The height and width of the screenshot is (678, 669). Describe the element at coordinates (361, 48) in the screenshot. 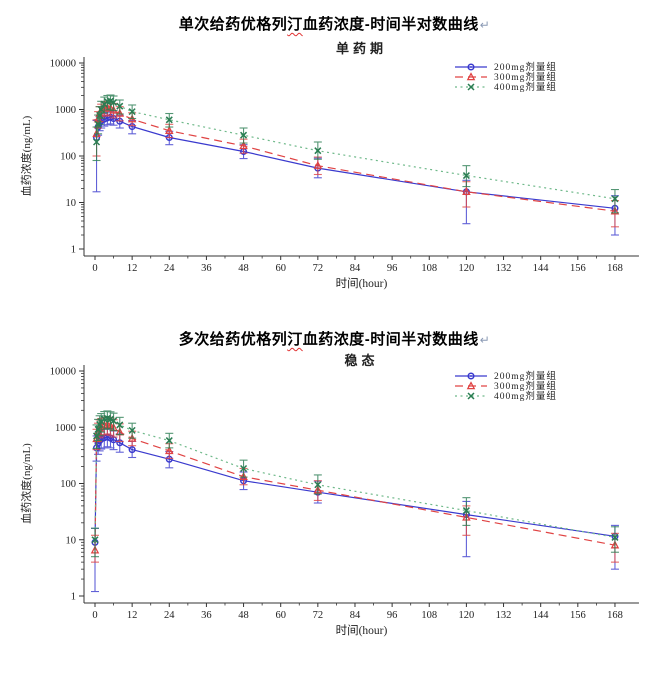

I see `chart-title: 单药期` at that location.